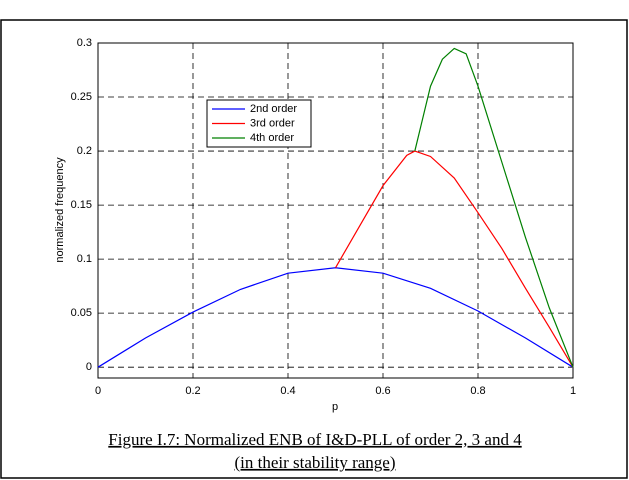  Describe the element at coordinates (287, 391) in the screenshot. I see `x-tick-label: 0.4` at that location.